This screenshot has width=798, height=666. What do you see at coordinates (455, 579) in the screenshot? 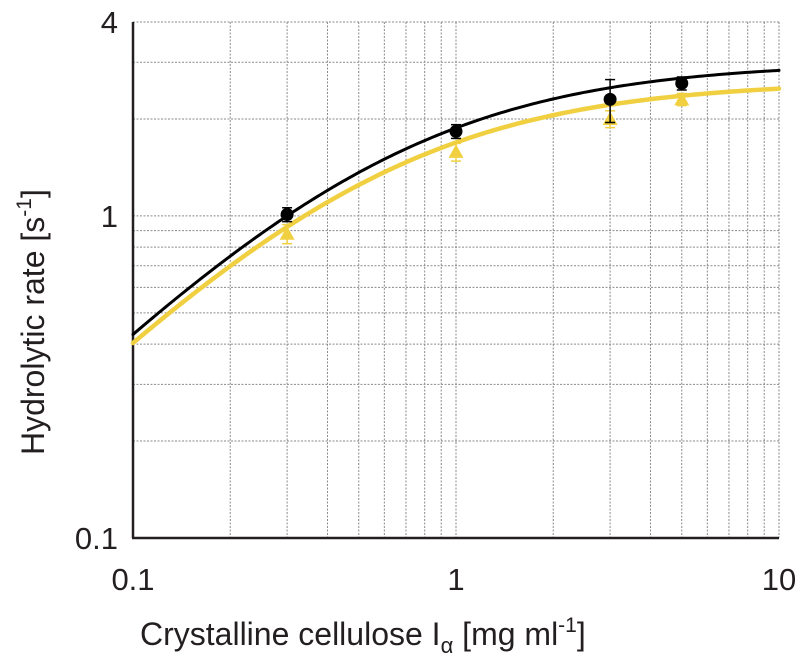
I see `x-tick-label: 1` at bounding box center [455, 579].